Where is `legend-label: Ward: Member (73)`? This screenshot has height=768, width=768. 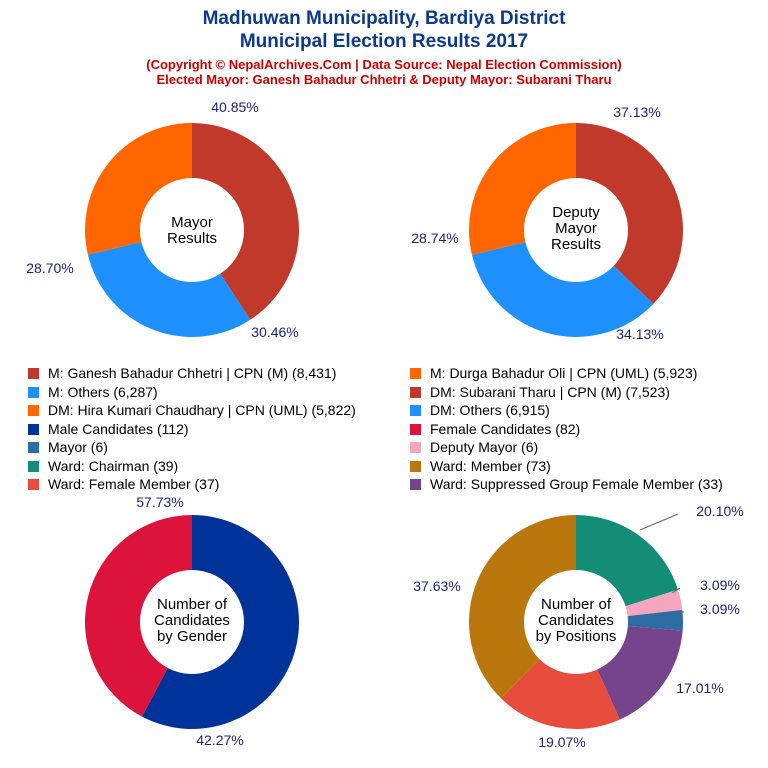
legend-label: Ward: Member (73) is located at coordinates (490, 465).